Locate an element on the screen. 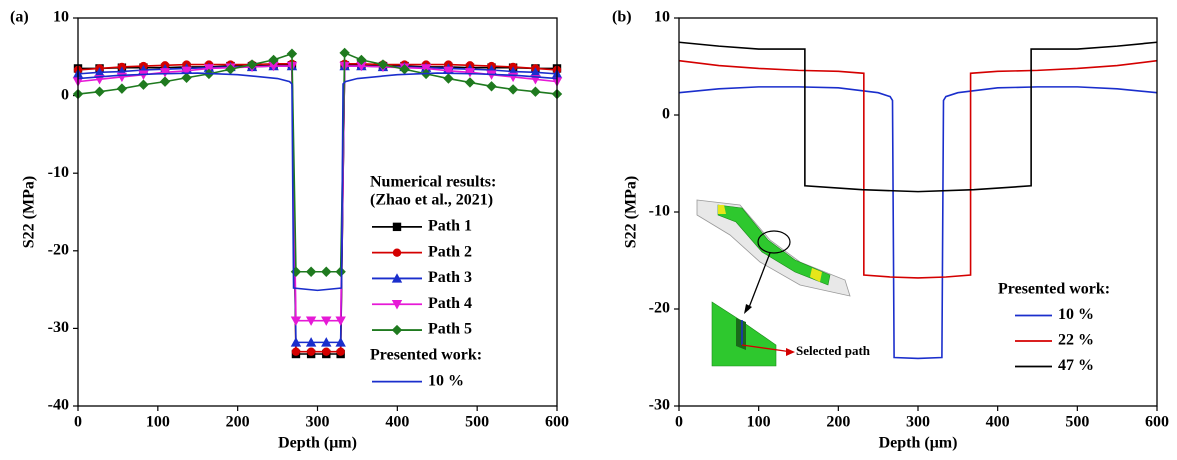 This screenshot has width=1177, height=460. legend-label: Path 3 is located at coordinates (450, 277).